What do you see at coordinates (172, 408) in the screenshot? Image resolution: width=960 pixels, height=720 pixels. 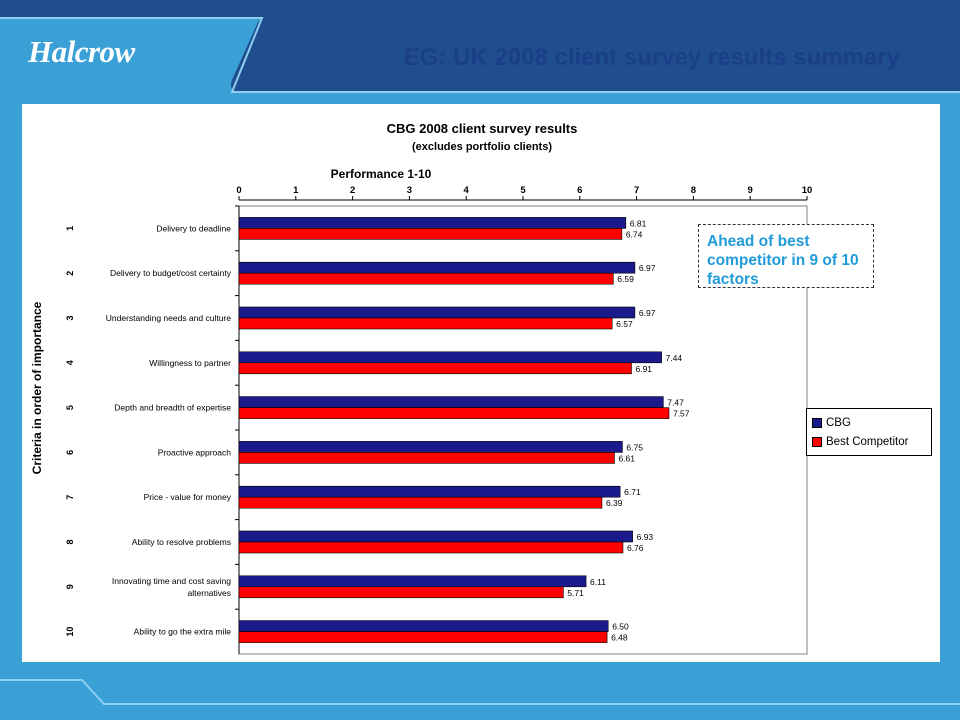 I see `category-label: Depth and breadth of expertise` at bounding box center [172, 408].